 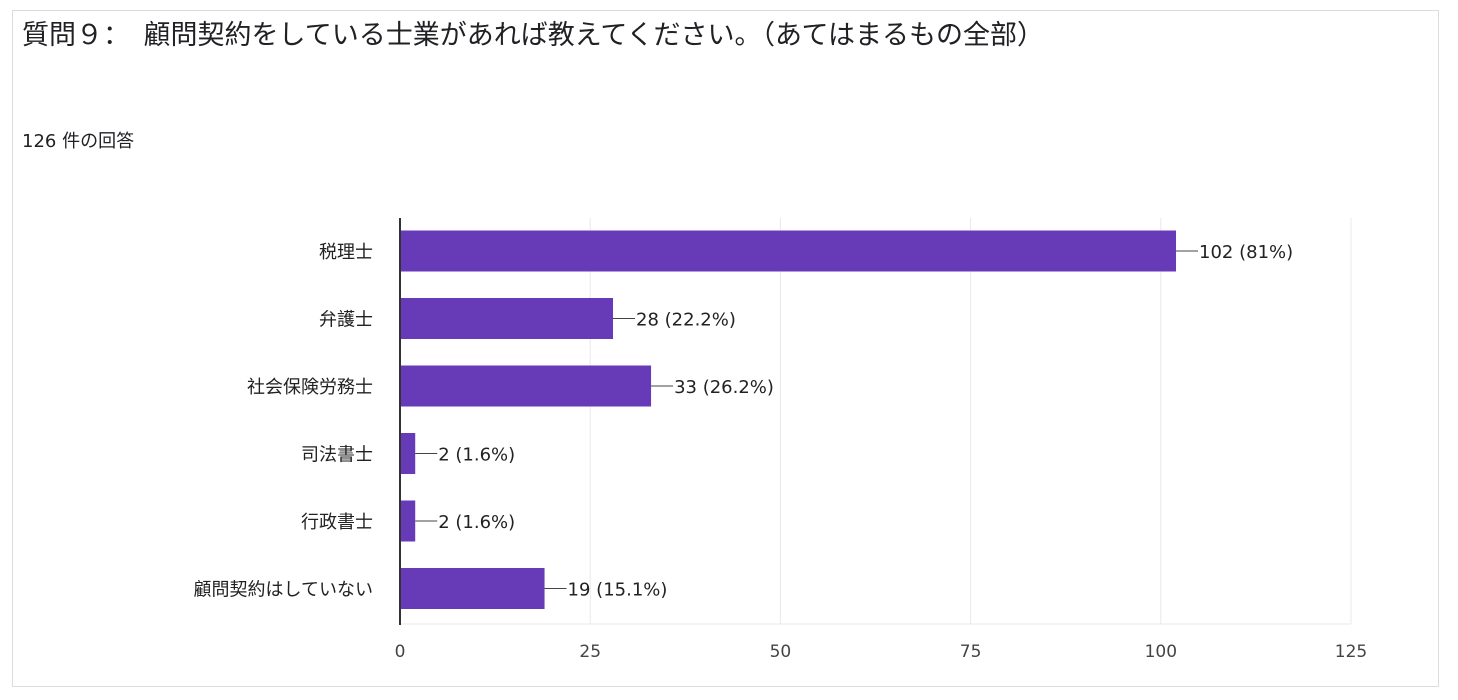 What do you see at coordinates (310, 387) in the screenshot?
I see `category-label: 社会保険労務士` at bounding box center [310, 387].